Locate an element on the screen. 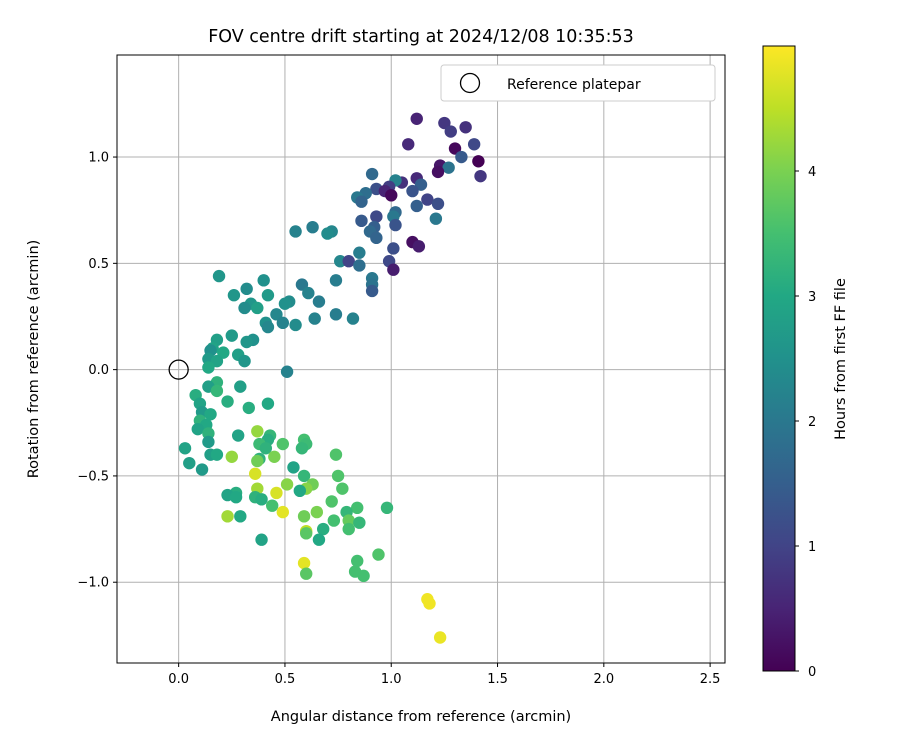  reference-marker-layer is located at coordinates (178, 369).